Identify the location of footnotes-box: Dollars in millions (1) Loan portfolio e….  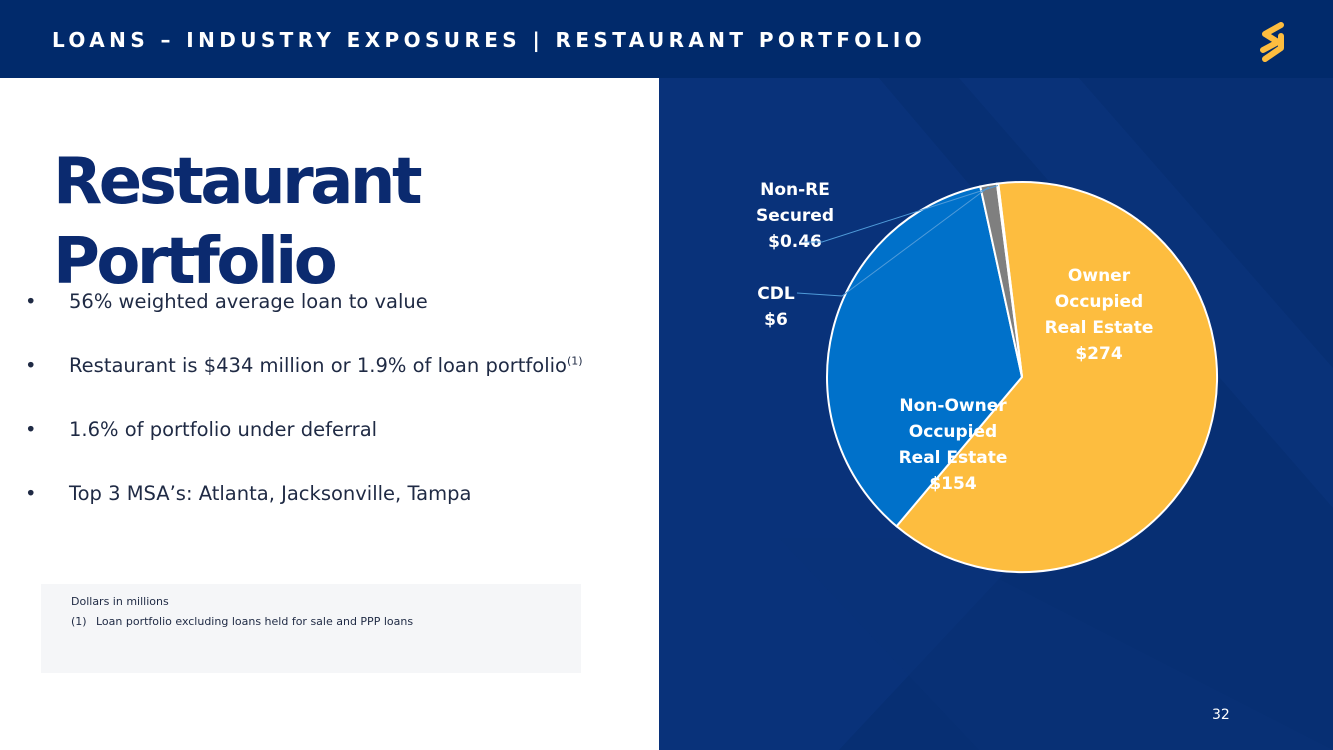
(311, 628).